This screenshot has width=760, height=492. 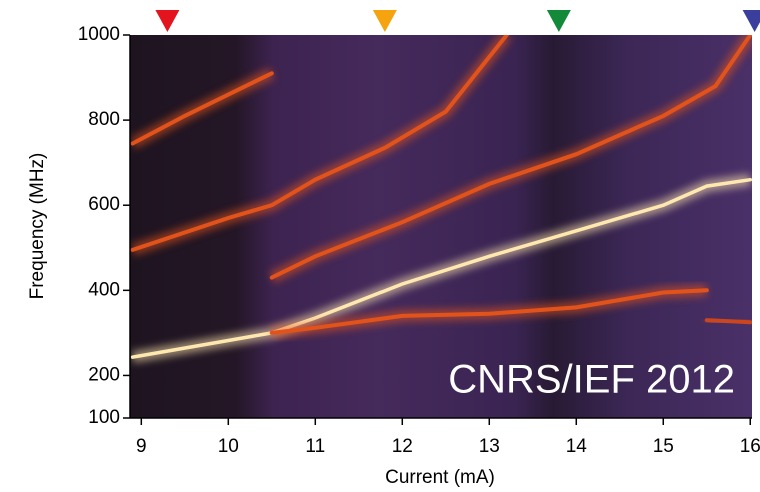 What do you see at coordinates (440, 477) in the screenshot?
I see `x-axis-label: Current (mA)` at bounding box center [440, 477].